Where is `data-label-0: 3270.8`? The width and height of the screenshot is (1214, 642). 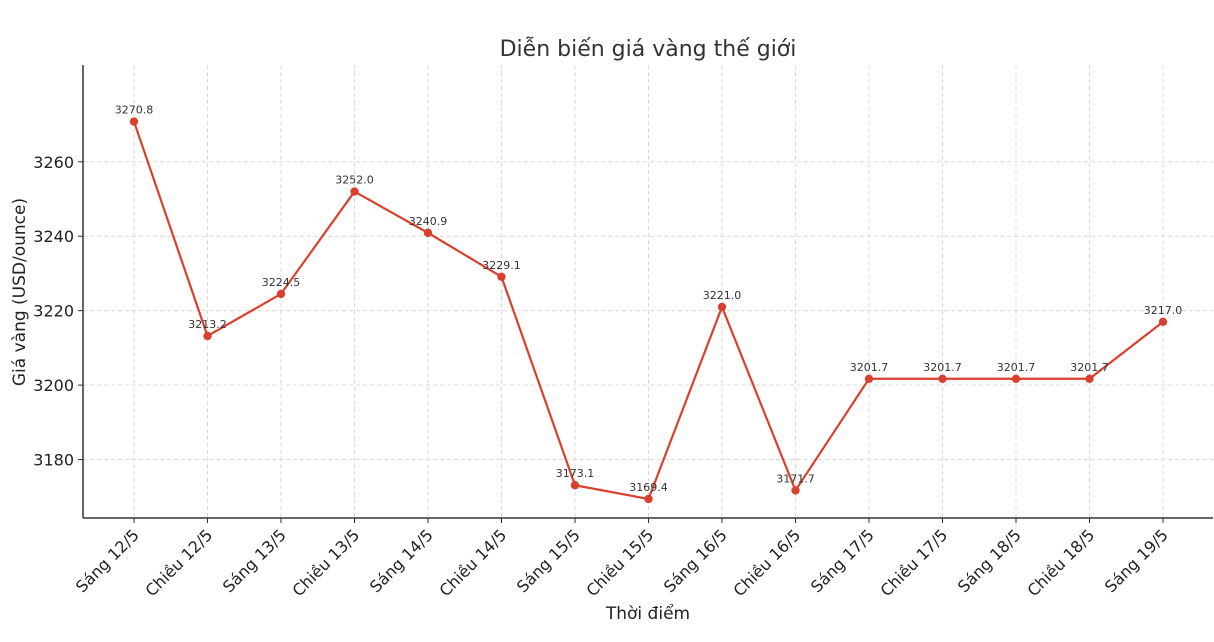 data-label-0: 3270.8 is located at coordinates (134, 110).